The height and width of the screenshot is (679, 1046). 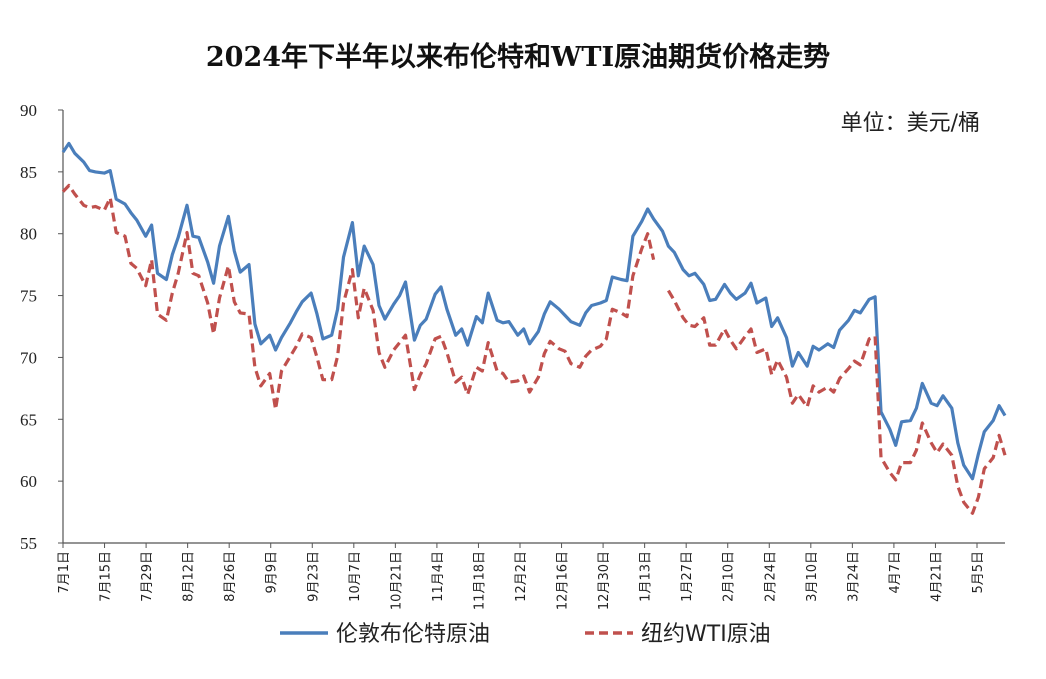 I want to click on x-tick-label: 8月12日, so click(x=189, y=576).